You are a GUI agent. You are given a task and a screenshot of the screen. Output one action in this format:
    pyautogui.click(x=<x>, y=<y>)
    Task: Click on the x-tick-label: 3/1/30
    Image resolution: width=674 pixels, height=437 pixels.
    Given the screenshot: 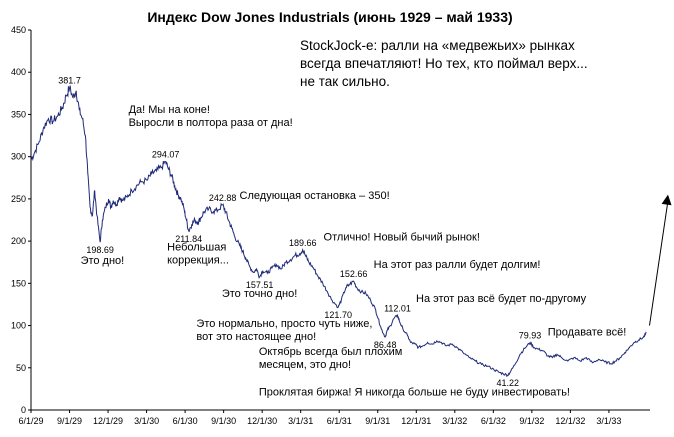 What is the action you would take?
    pyautogui.click(x=146, y=421)
    